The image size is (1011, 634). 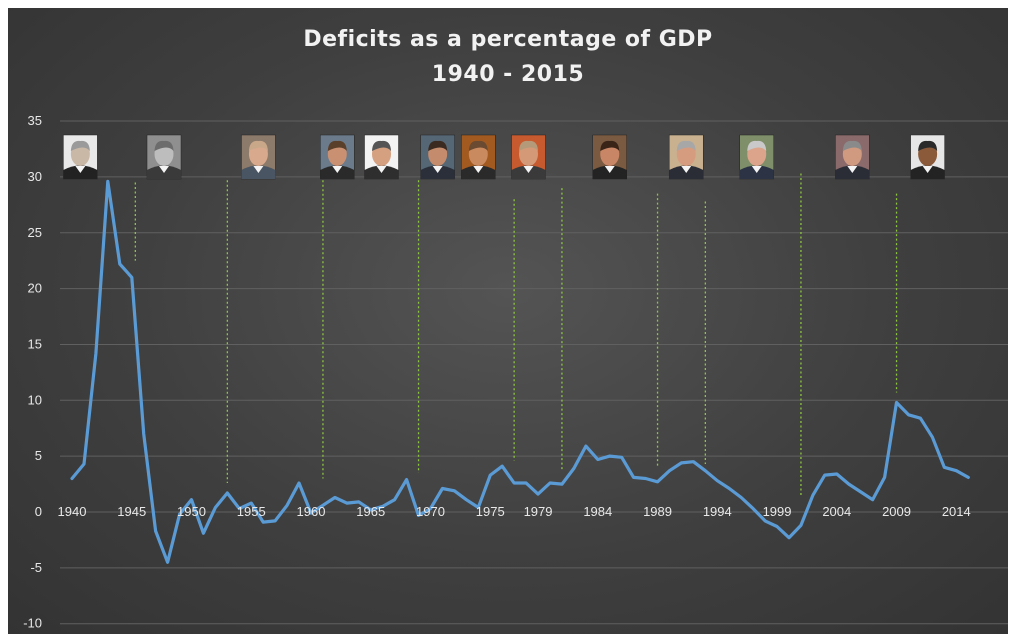 What do you see at coordinates (896, 511) in the screenshot?
I see `x-tick-label: 2009` at bounding box center [896, 511].